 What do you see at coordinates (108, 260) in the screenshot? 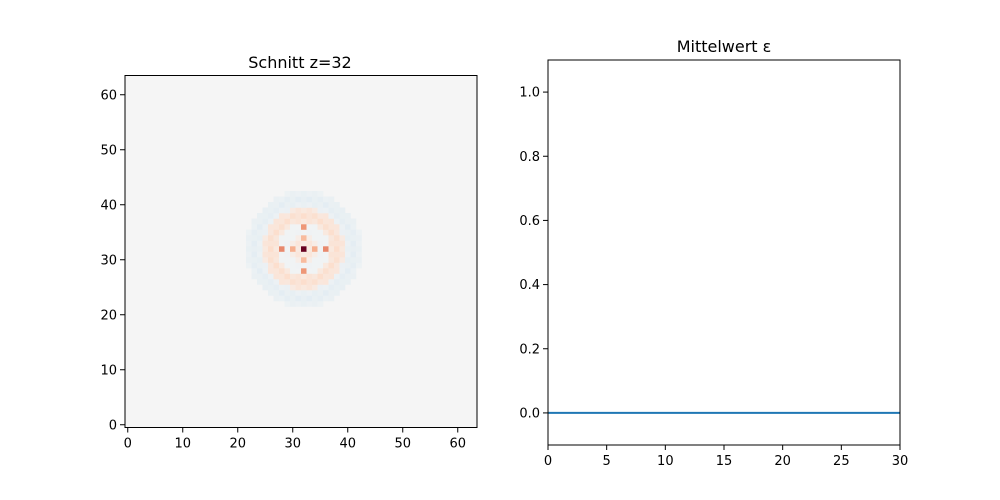
I see `heatmap-y-tick-label: 30` at bounding box center [108, 260].